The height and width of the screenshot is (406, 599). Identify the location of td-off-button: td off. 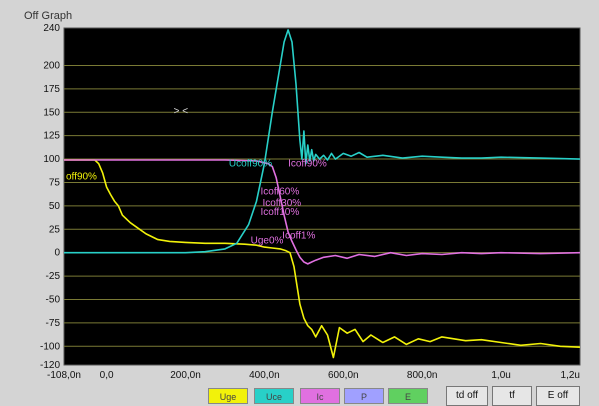
(467, 396).